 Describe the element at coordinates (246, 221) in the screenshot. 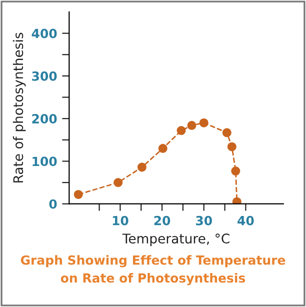

I see `x-tick-label: 40` at that location.